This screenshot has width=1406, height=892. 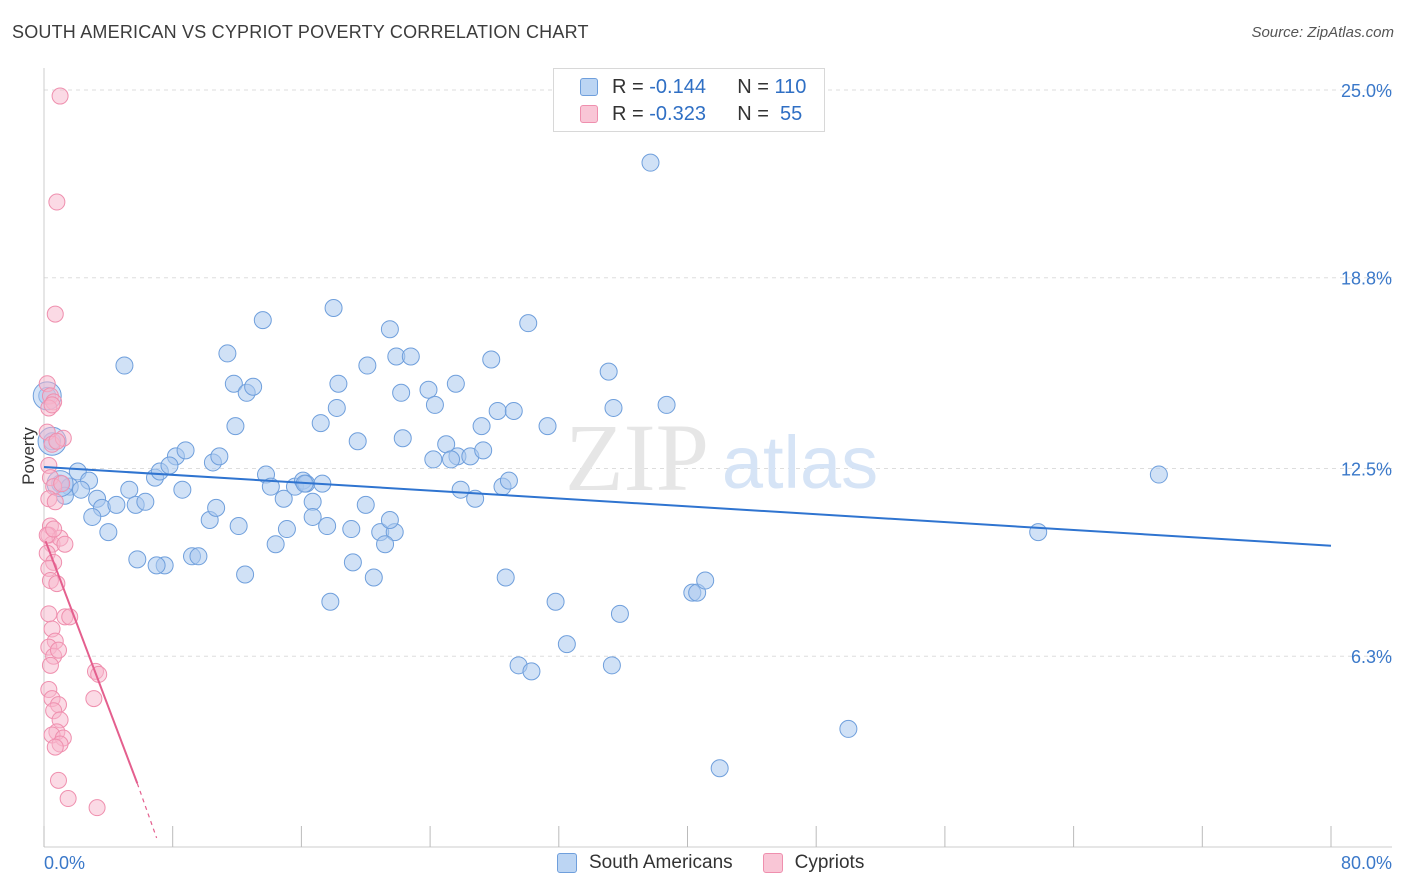 I want to click on trend-line-cypriots-extension, so click(x=147, y=811).